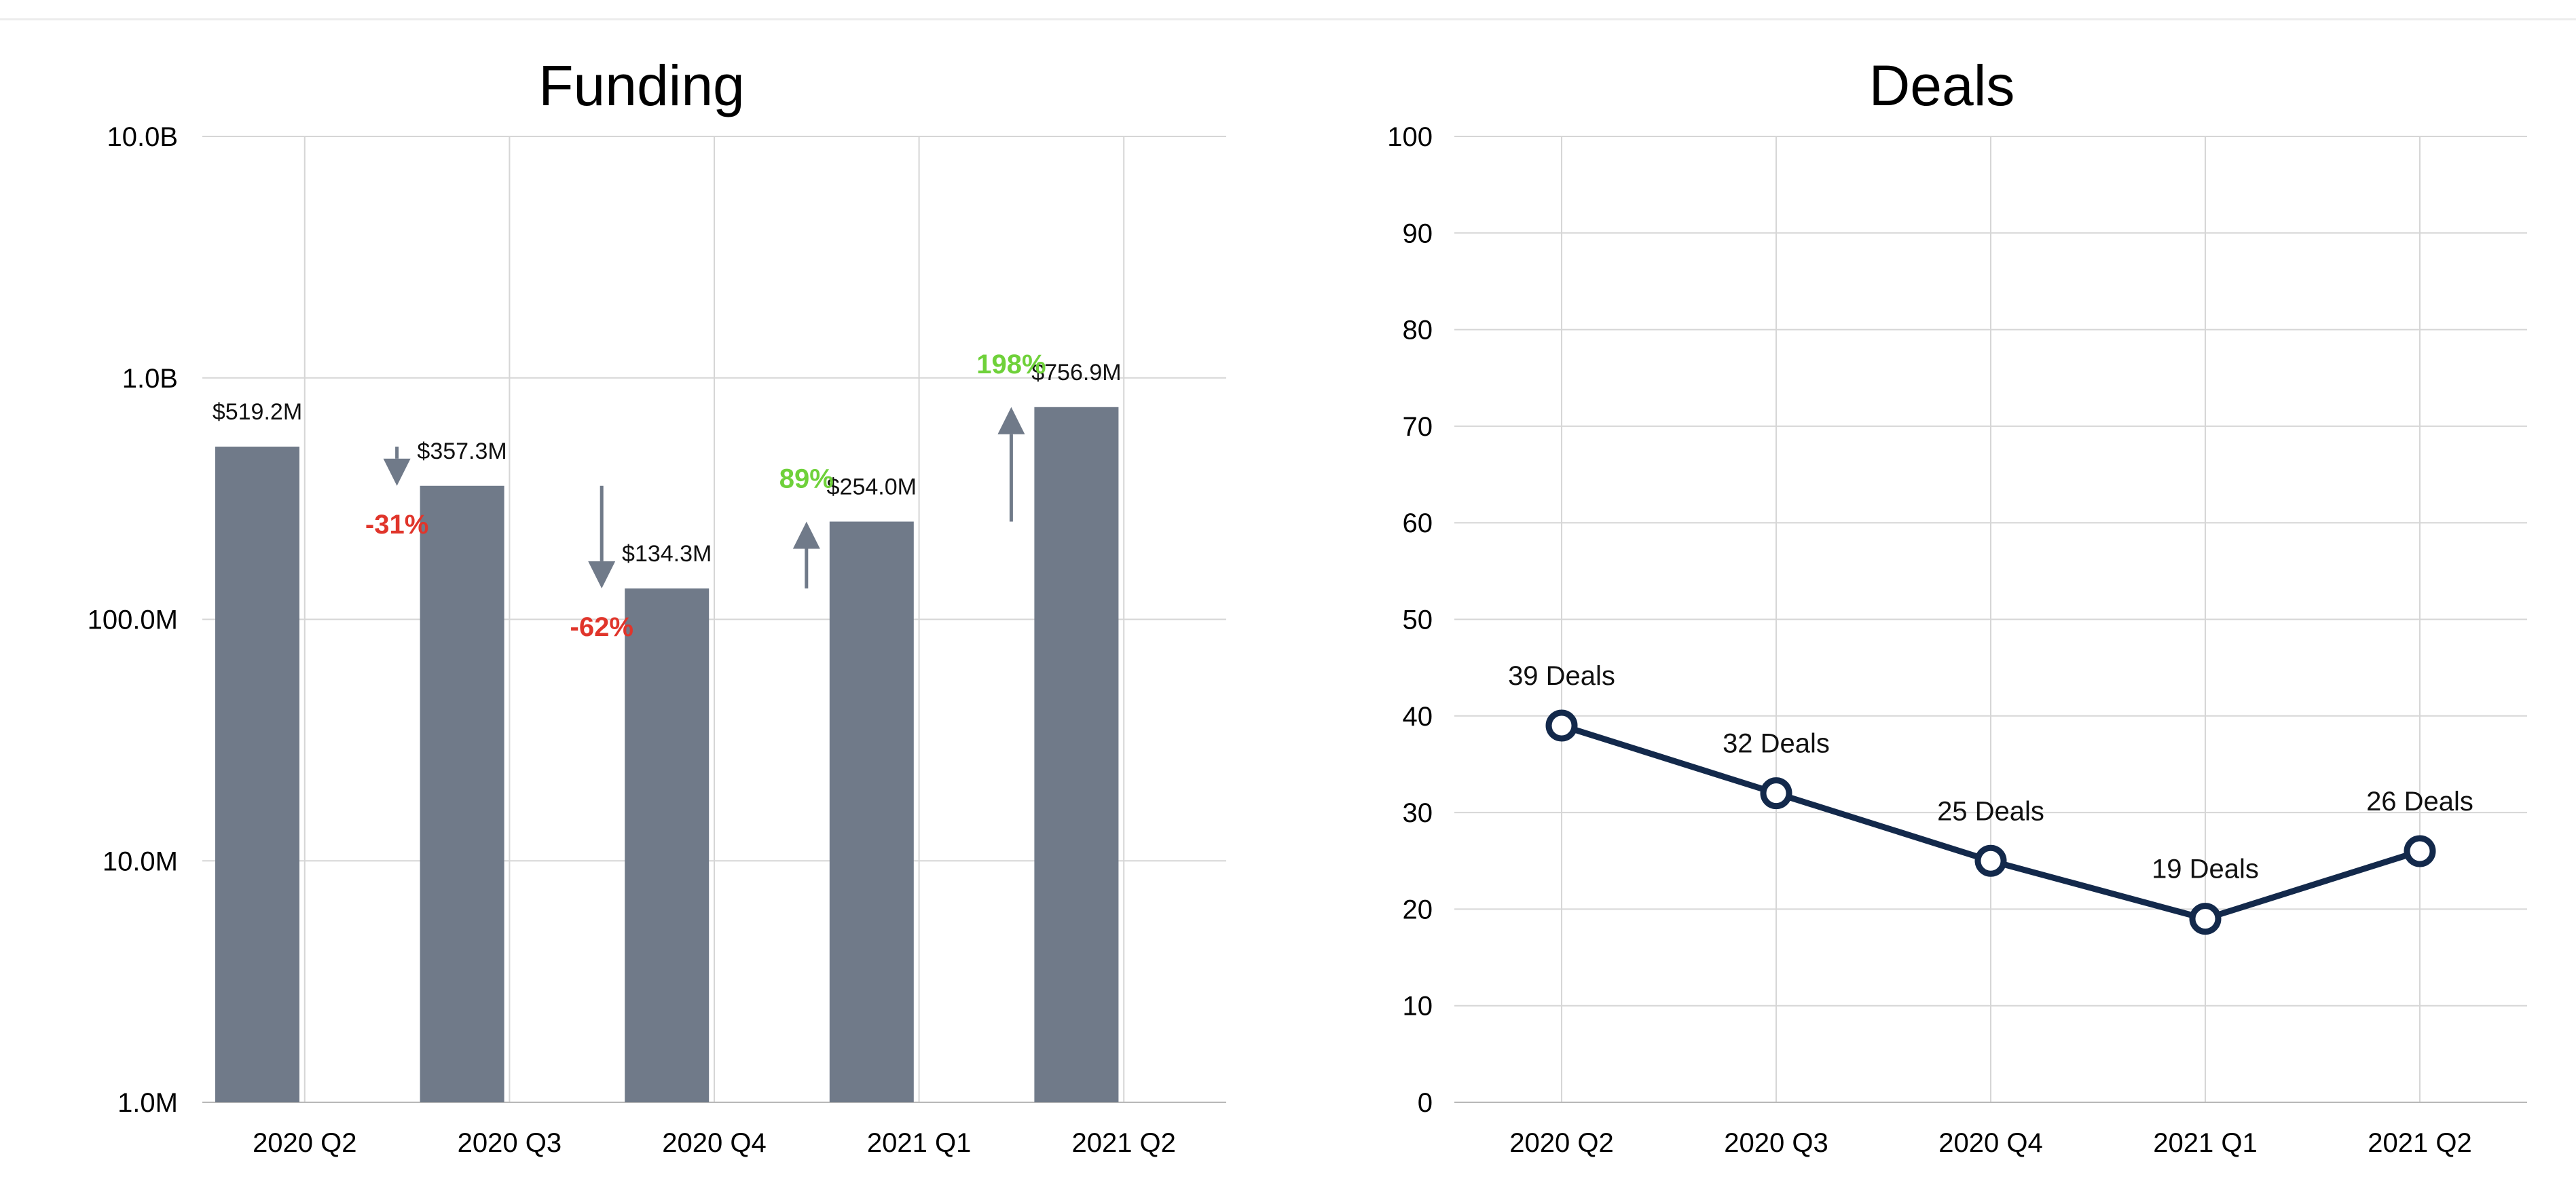 The width and height of the screenshot is (2576, 1198). I want to click on funding-y-axis: 10.0B 1.0B 100.0M 10.0M 1.0M, so click(133, 620).